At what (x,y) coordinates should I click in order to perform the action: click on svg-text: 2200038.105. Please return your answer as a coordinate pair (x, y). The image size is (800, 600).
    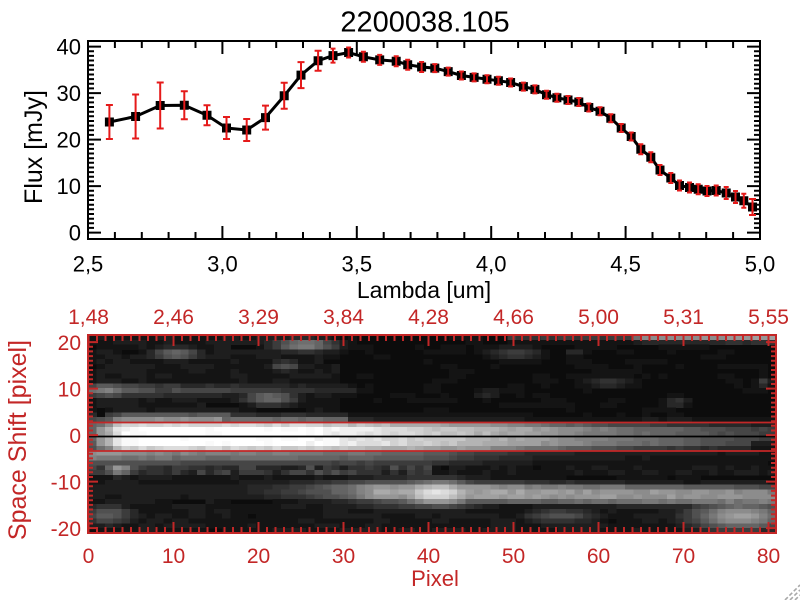
    Looking at the image, I should click on (424, 23).